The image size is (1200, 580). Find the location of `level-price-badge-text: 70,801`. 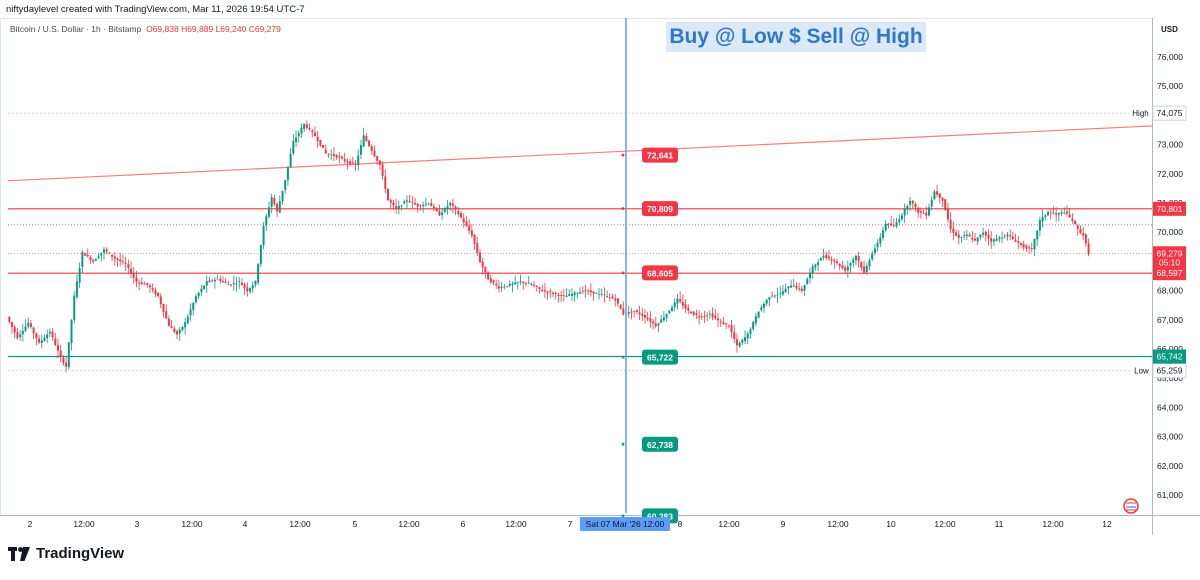

level-price-badge-text: 70,801 is located at coordinates (1170, 209).